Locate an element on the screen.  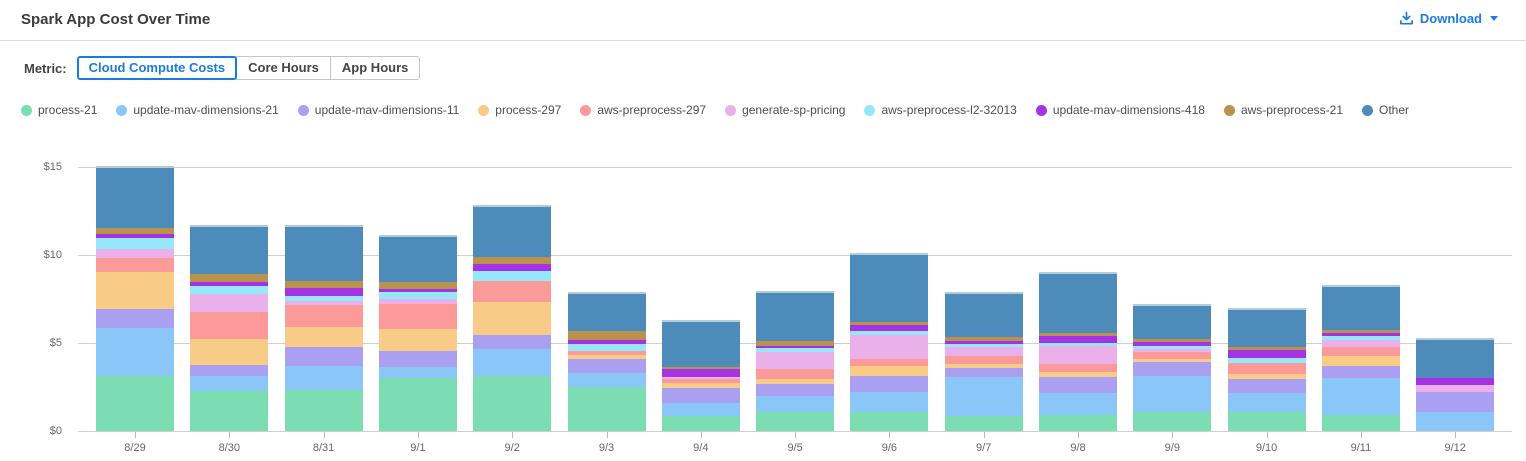
legend-item-aws-preprocess-21: aws-preprocess-21 is located at coordinates (1283, 110).